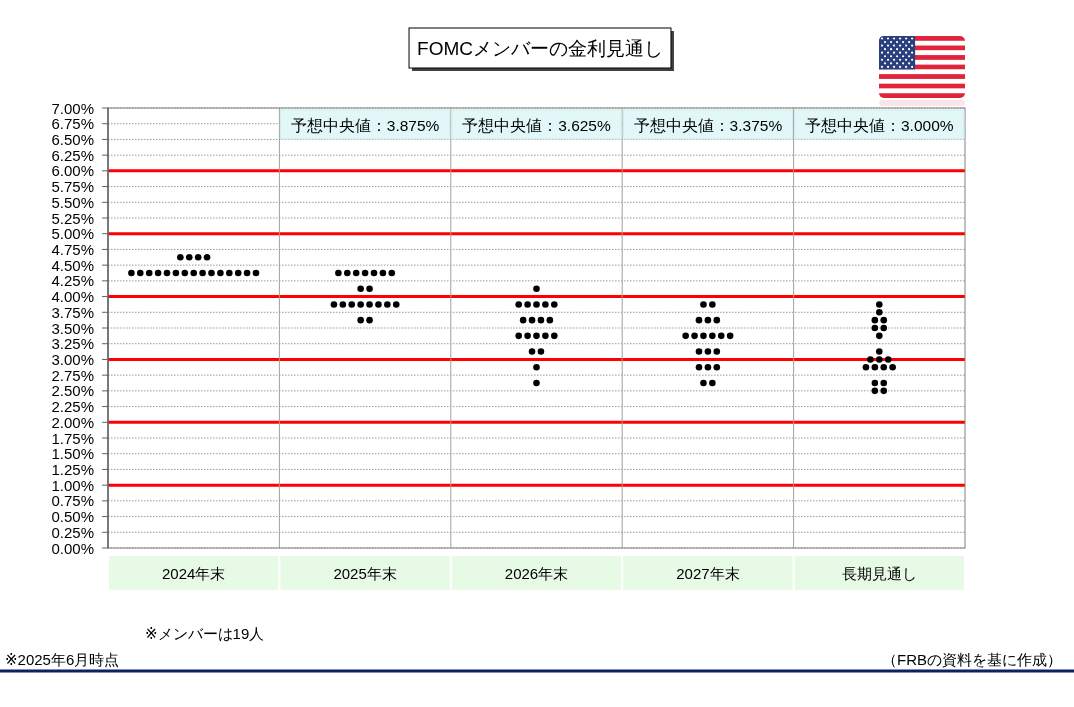  What do you see at coordinates (879, 573) in the screenshot?
I see `x-tick-label: 長期見通し` at bounding box center [879, 573].